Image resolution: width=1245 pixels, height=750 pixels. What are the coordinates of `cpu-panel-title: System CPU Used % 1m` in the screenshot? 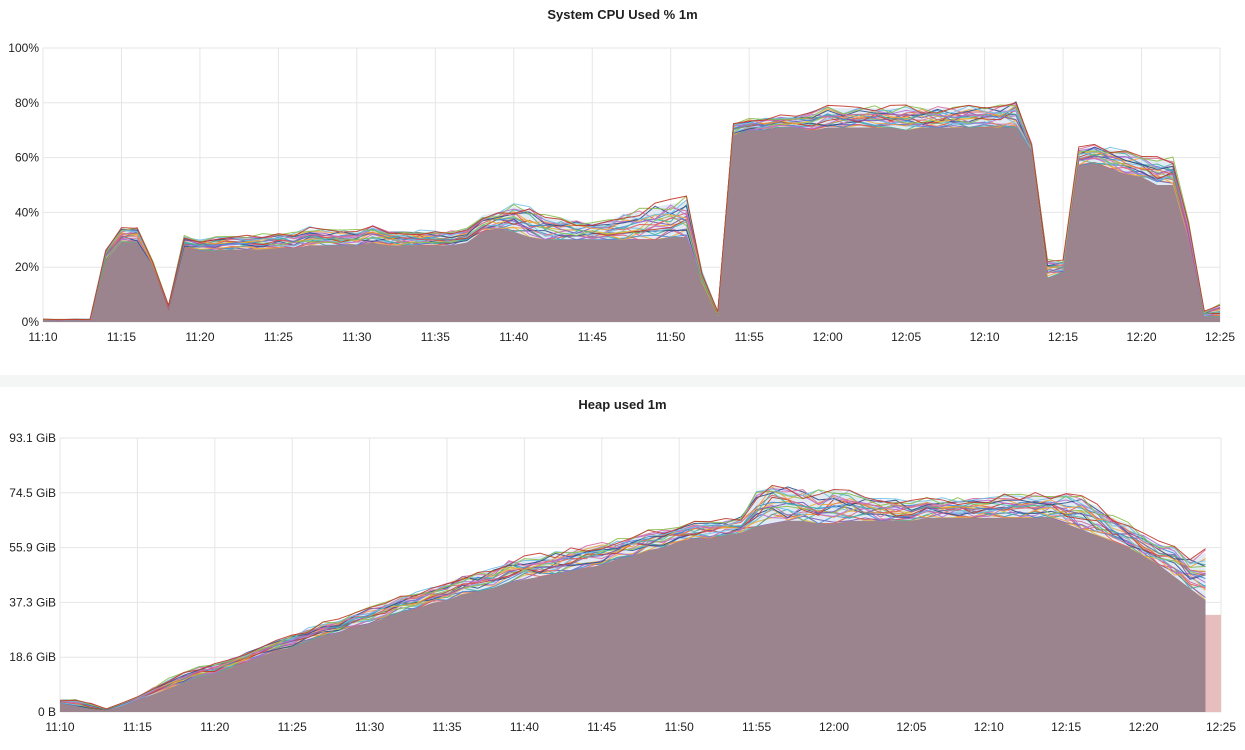 It's located at (622, 14).